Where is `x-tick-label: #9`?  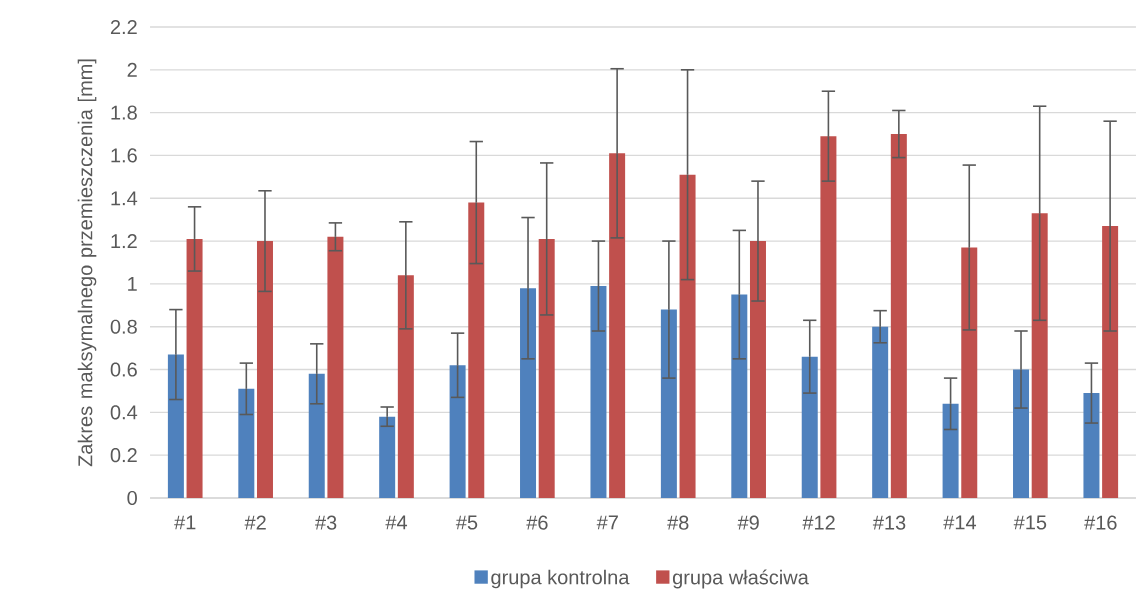
x-tick-label: #9 is located at coordinates (748, 522).